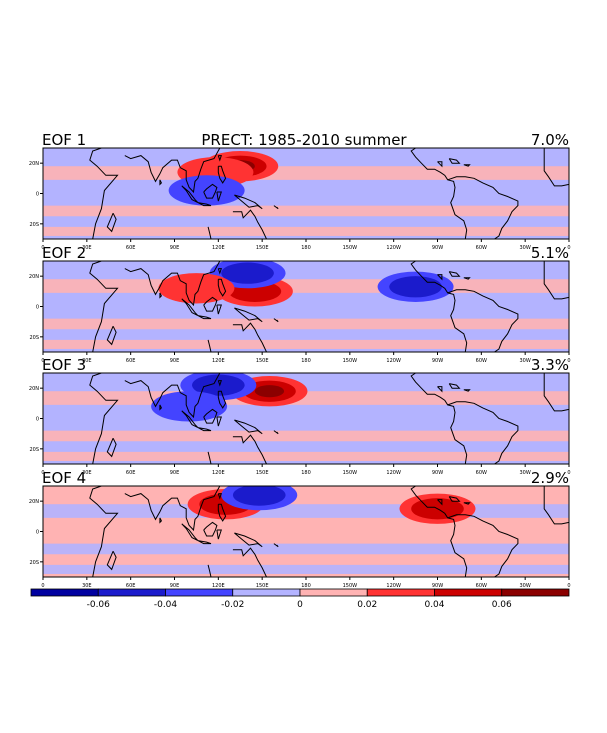 The height and width of the screenshot is (733, 607). I want to click on panel-3-background, so click(306, 418).